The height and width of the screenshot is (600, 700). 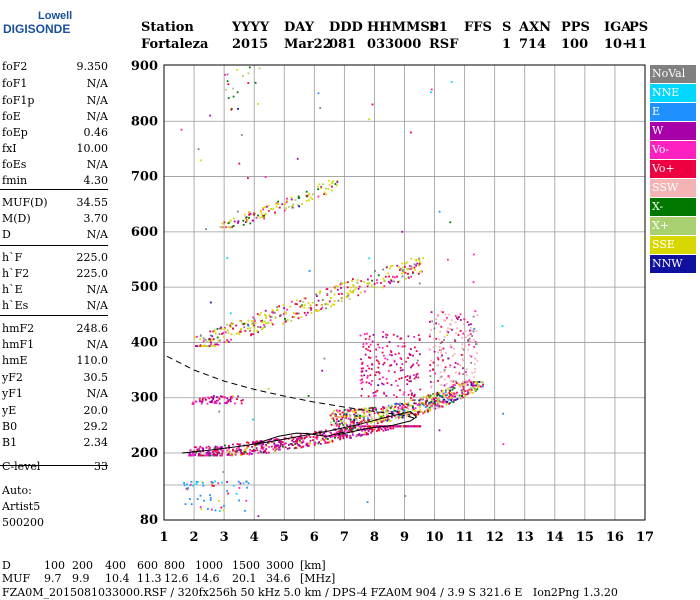 I want to click on param-name: fmin, so click(x=15, y=180).